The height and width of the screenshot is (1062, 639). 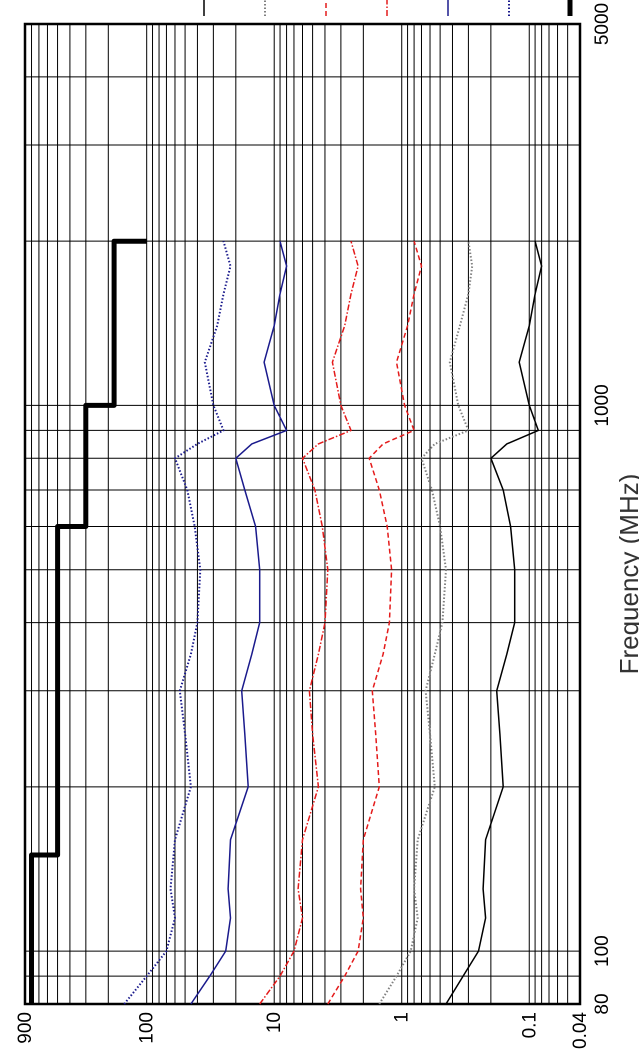 I want to click on y-tick-label: 0.1, so click(x=529, y=1025).